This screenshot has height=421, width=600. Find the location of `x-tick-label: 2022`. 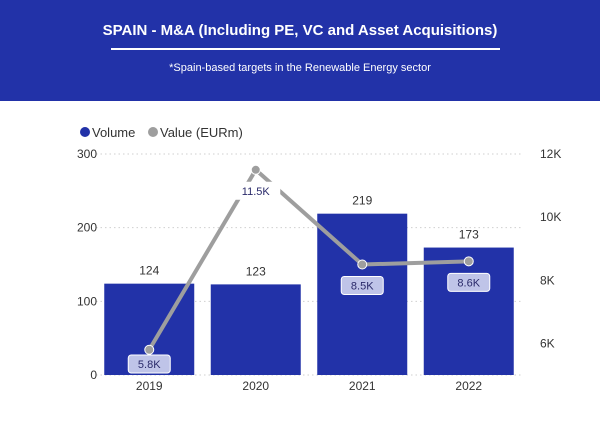

x-tick-label: 2022 is located at coordinates (468, 386).